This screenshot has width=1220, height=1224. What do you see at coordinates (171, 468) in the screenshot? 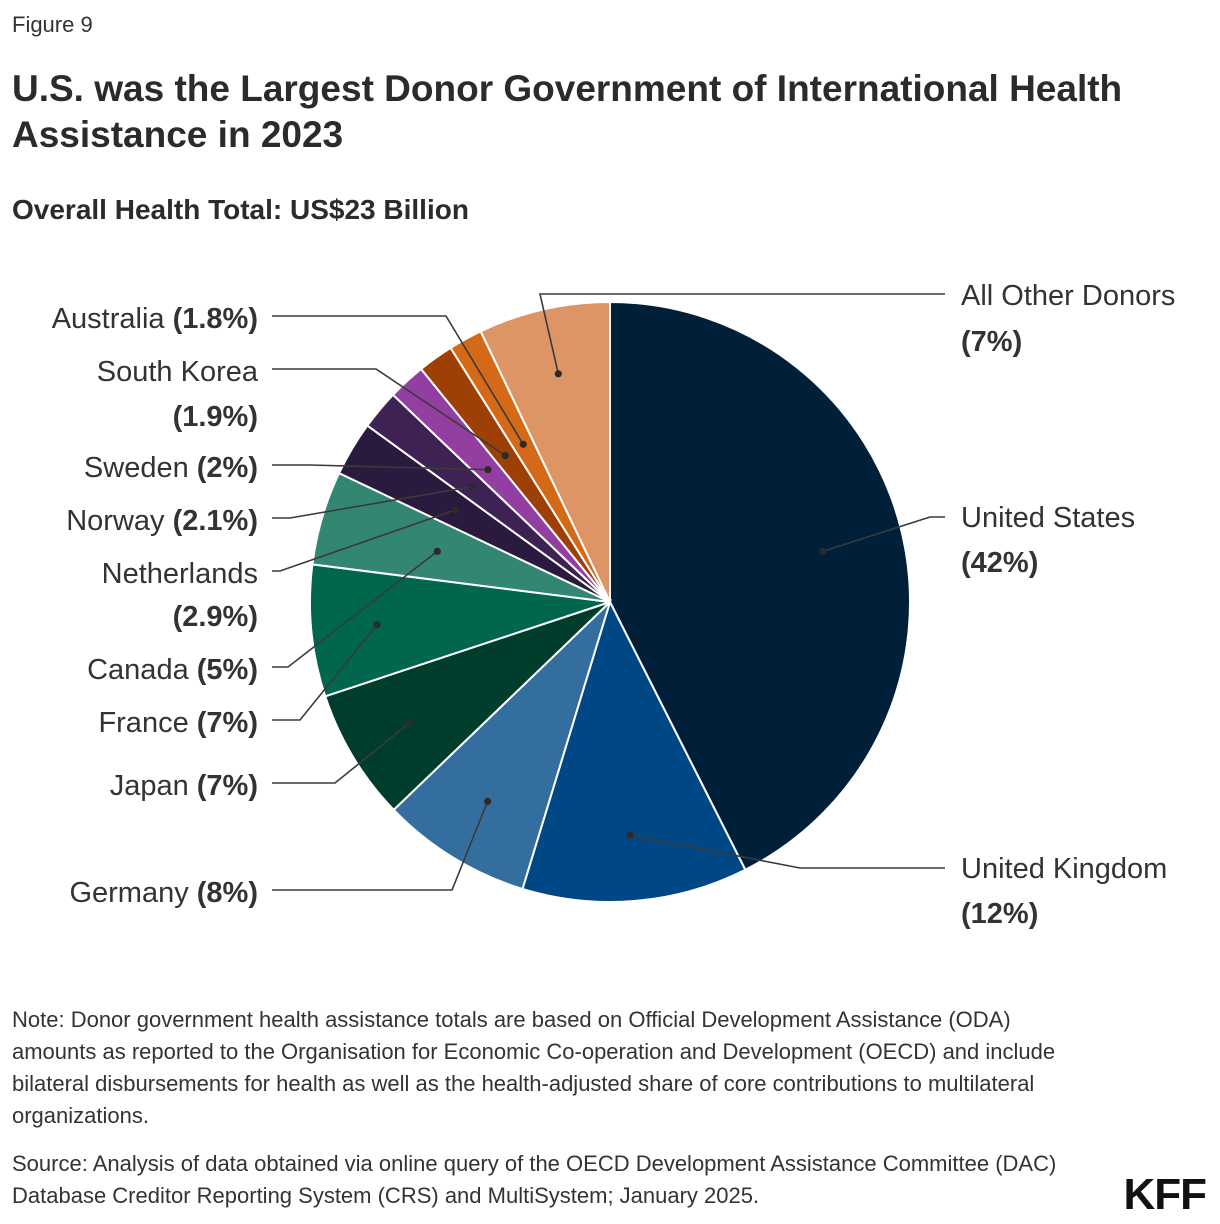
I see `label-sweden: Sweden (2%)` at bounding box center [171, 468].